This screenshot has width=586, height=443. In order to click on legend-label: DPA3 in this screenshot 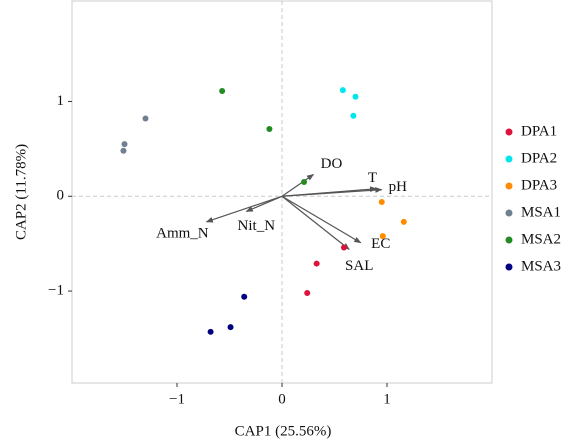, I will do `click(539, 185)`.